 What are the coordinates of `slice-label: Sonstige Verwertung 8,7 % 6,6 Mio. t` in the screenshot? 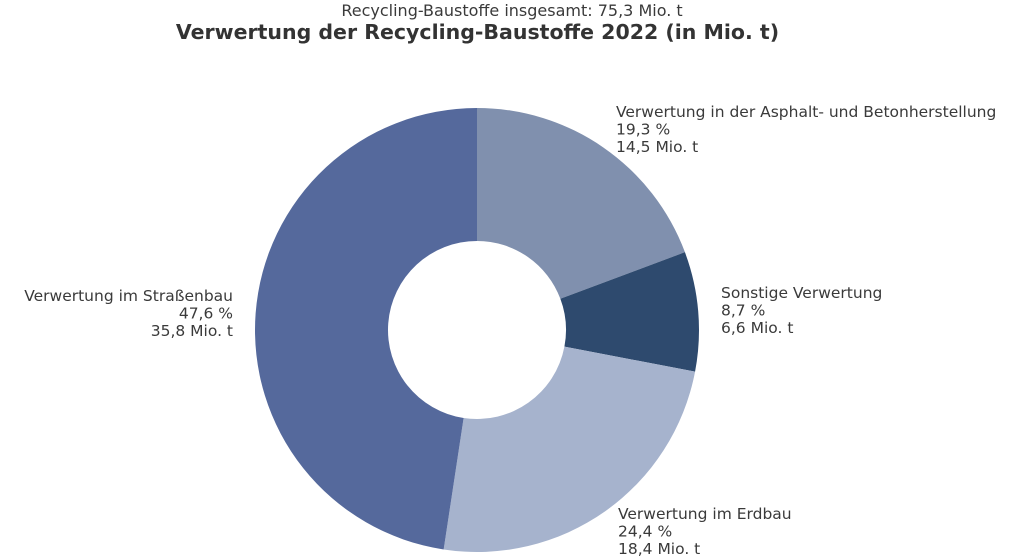 It's located at (801, 310).